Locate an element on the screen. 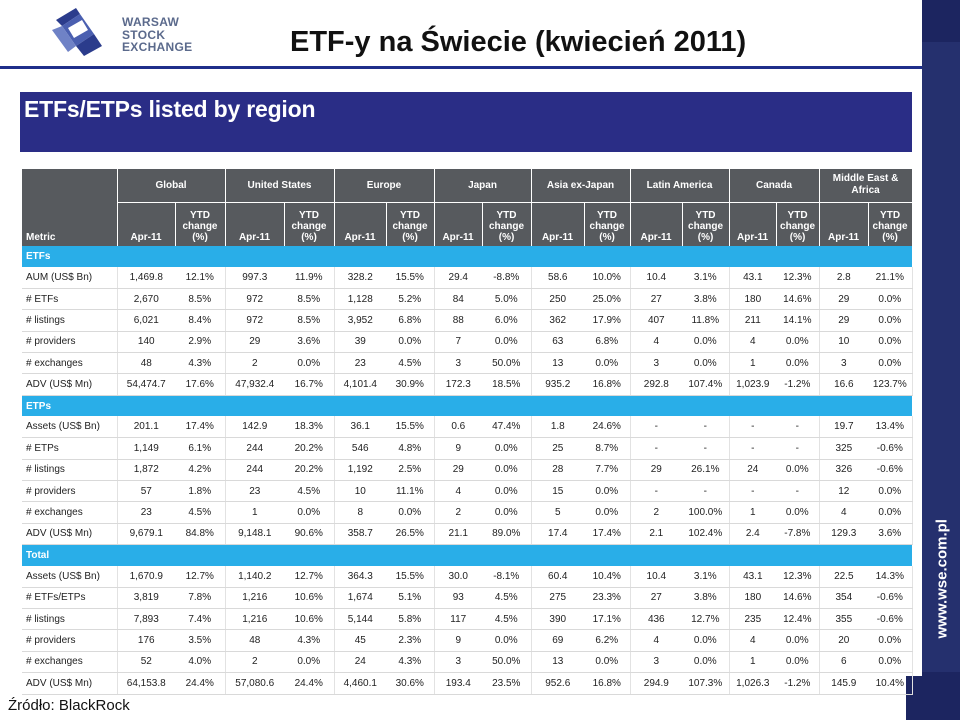  change-cell: 100.0% is located at coordinates (706, 512).